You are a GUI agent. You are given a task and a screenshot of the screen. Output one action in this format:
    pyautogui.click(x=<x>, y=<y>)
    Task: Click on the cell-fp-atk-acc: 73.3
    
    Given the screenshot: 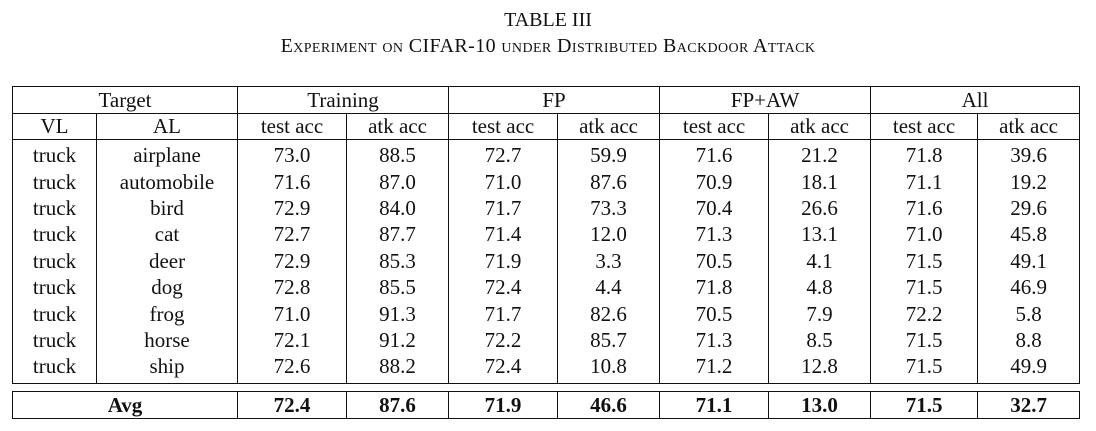 What is the action you would take?
    pyautogui.click(x=609, y=208)
    